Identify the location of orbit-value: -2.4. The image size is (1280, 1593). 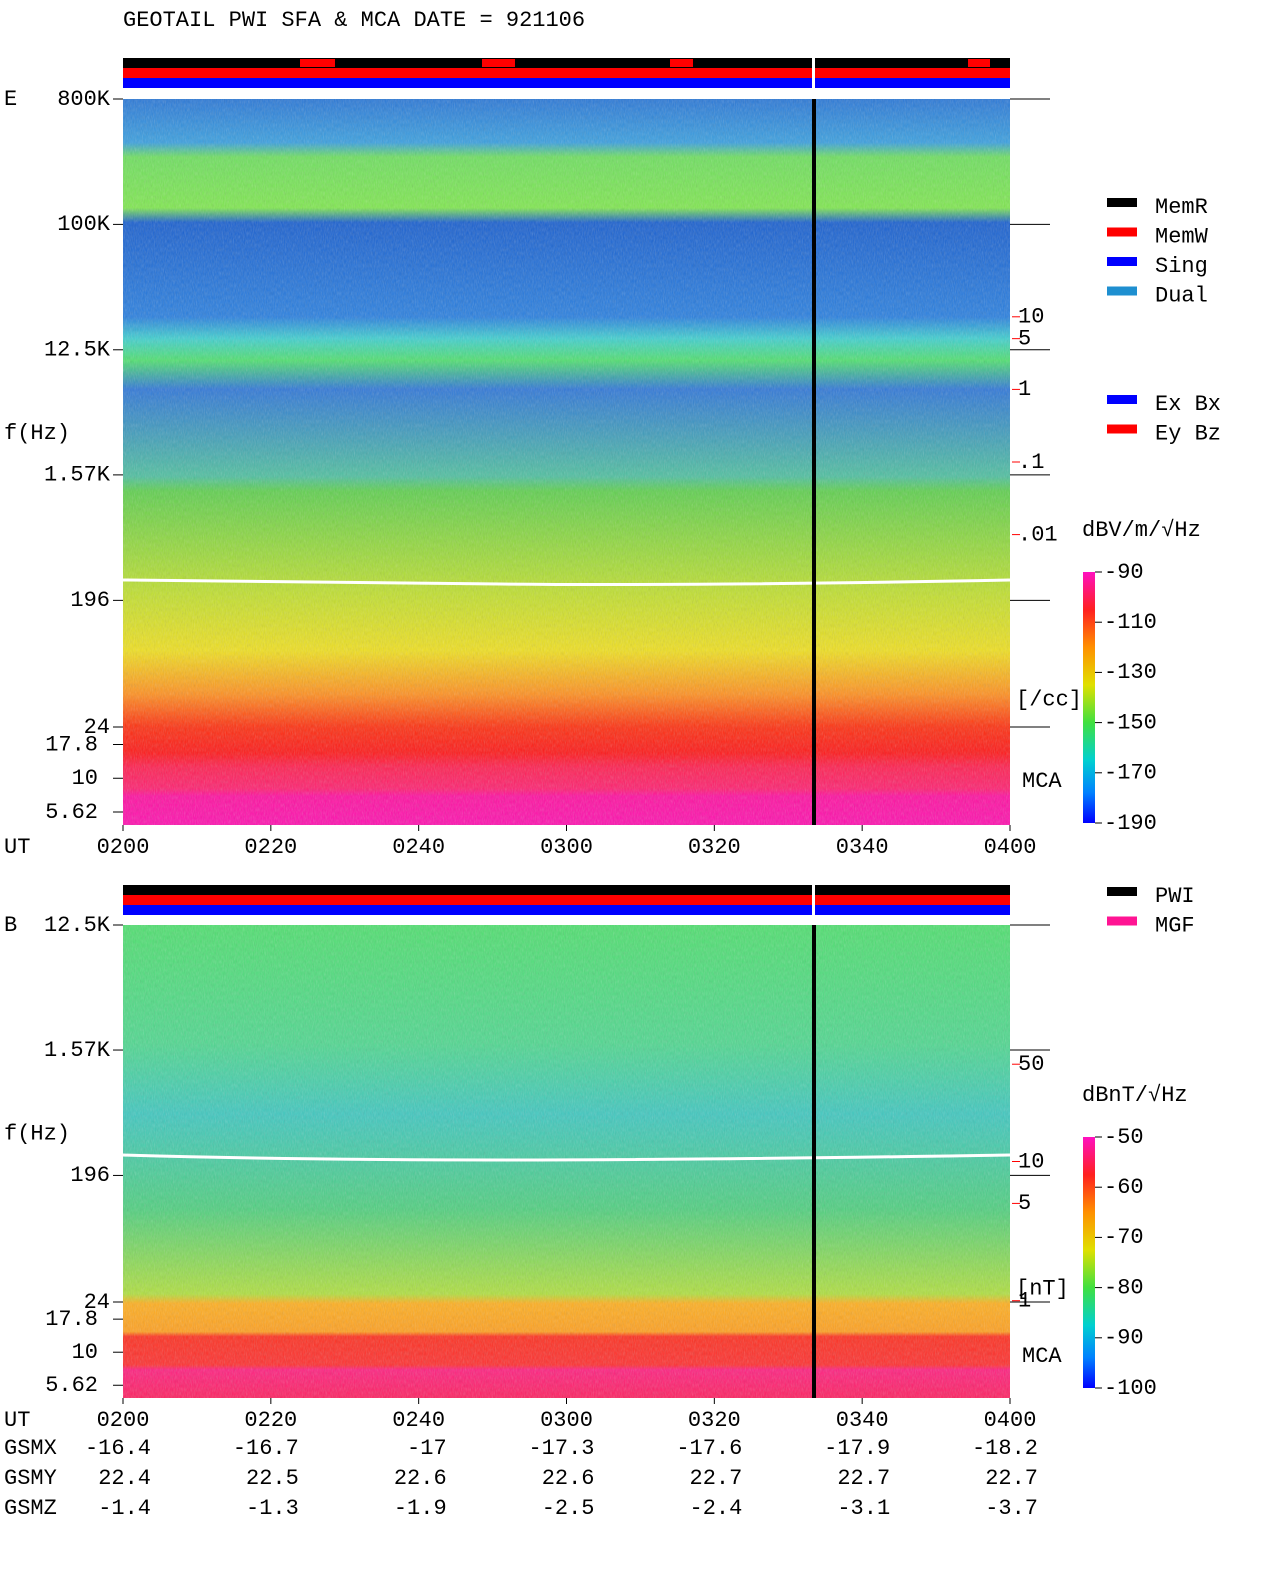
(716, 1508).